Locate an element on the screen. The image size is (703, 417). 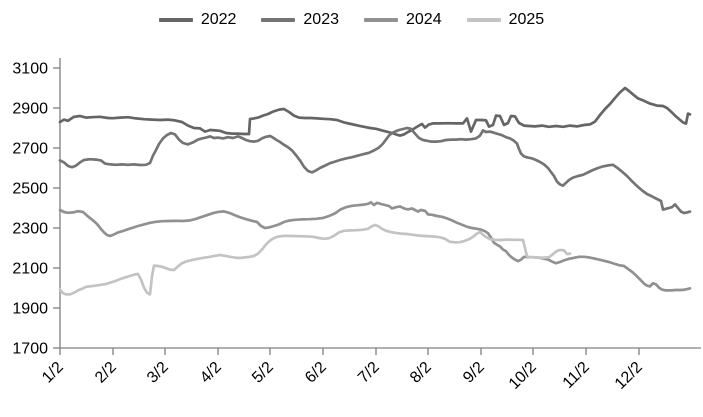
legend-item-2022: 2022 is located at coordinates (197, 19).